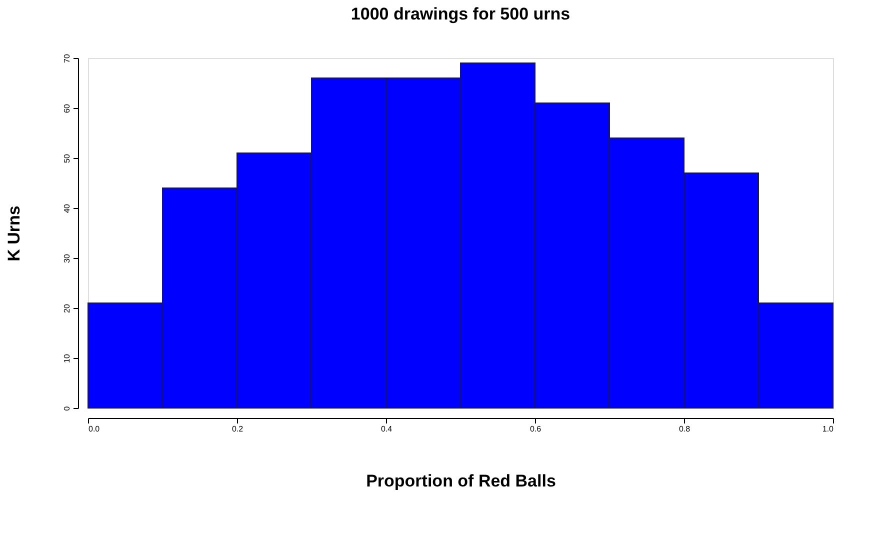 This screenshot has width=870, height=539. I want to click on y-axis-title: K Urns, so click(14, 234).